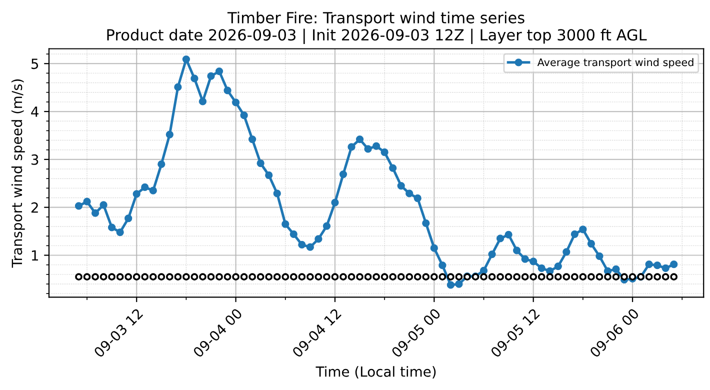  Describe the element at coordinates (376, 372) in the screenshot. I see `x-axis-title: Time (Local time)` at that location.